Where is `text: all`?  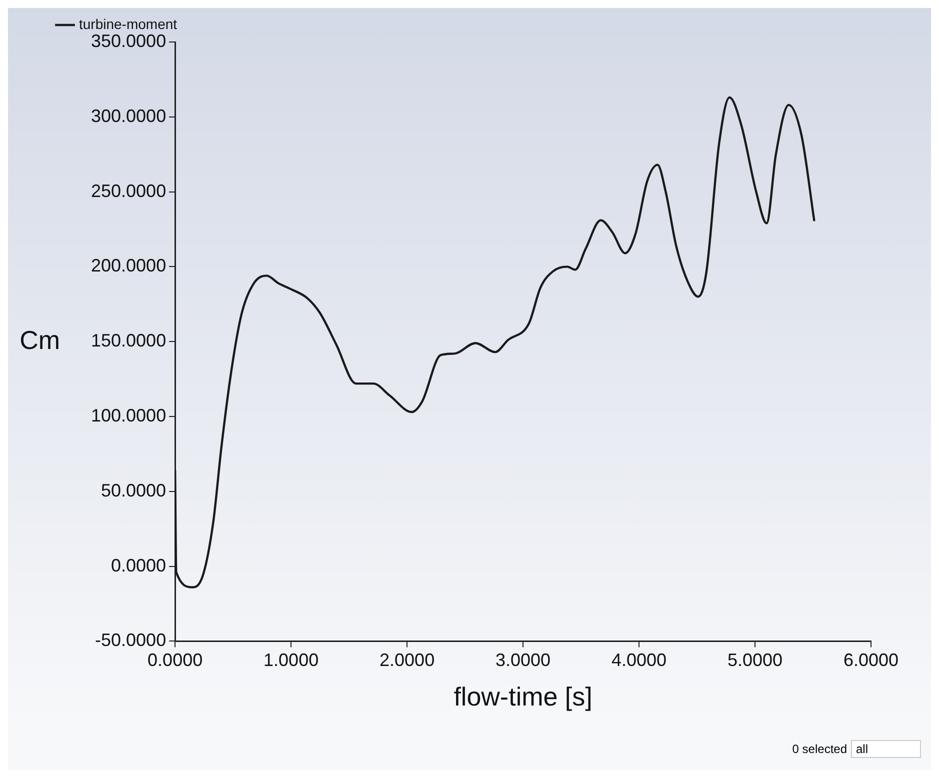 text: all is located at coordinates (886, 749).